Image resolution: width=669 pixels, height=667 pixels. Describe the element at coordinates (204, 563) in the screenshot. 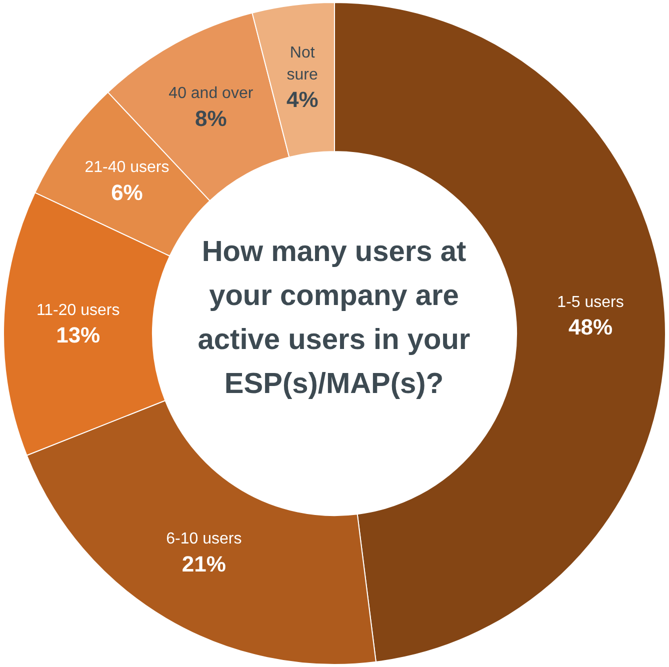

I see `data-label: 21%` at that location.